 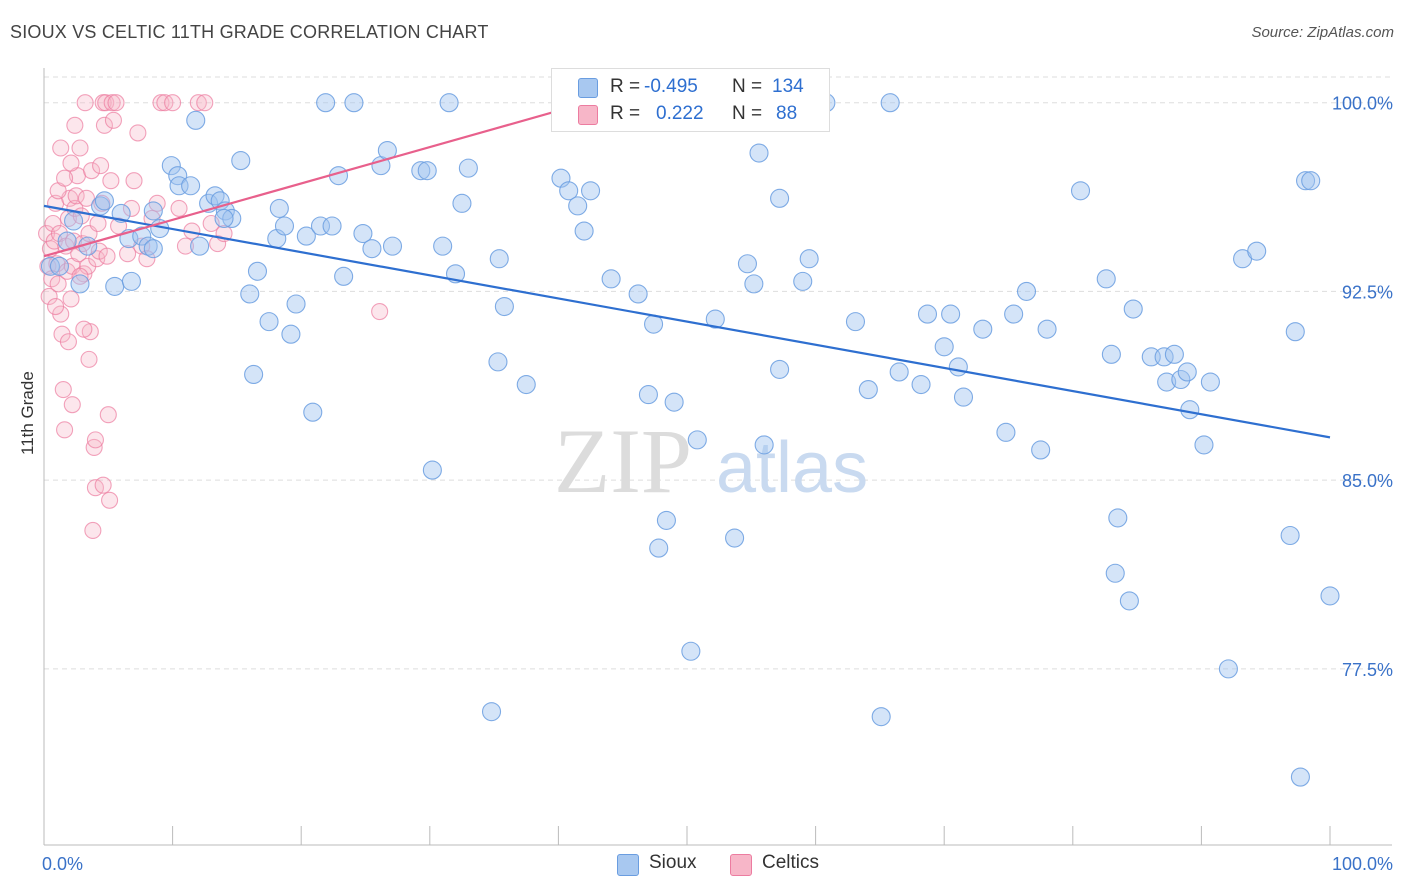 What do you see at coordinates (792, 468) in the screenshot?
I see `watermark-atlas: atlas` at bounding box center [792, 468].